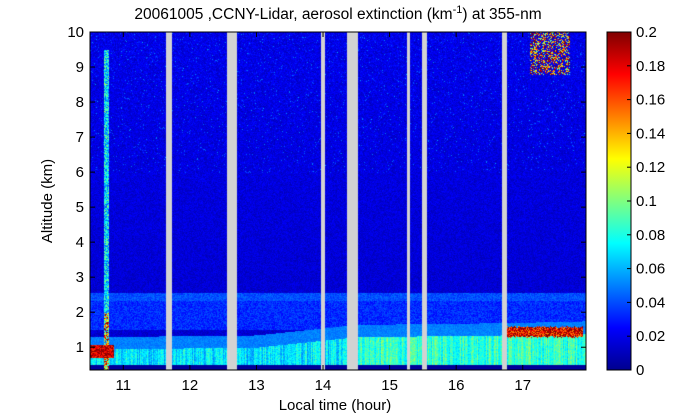 Image resolution: width=700 pixels, height=420 pixels. I want to click on y-axis-label: Altitude (km), so click(47, 201).